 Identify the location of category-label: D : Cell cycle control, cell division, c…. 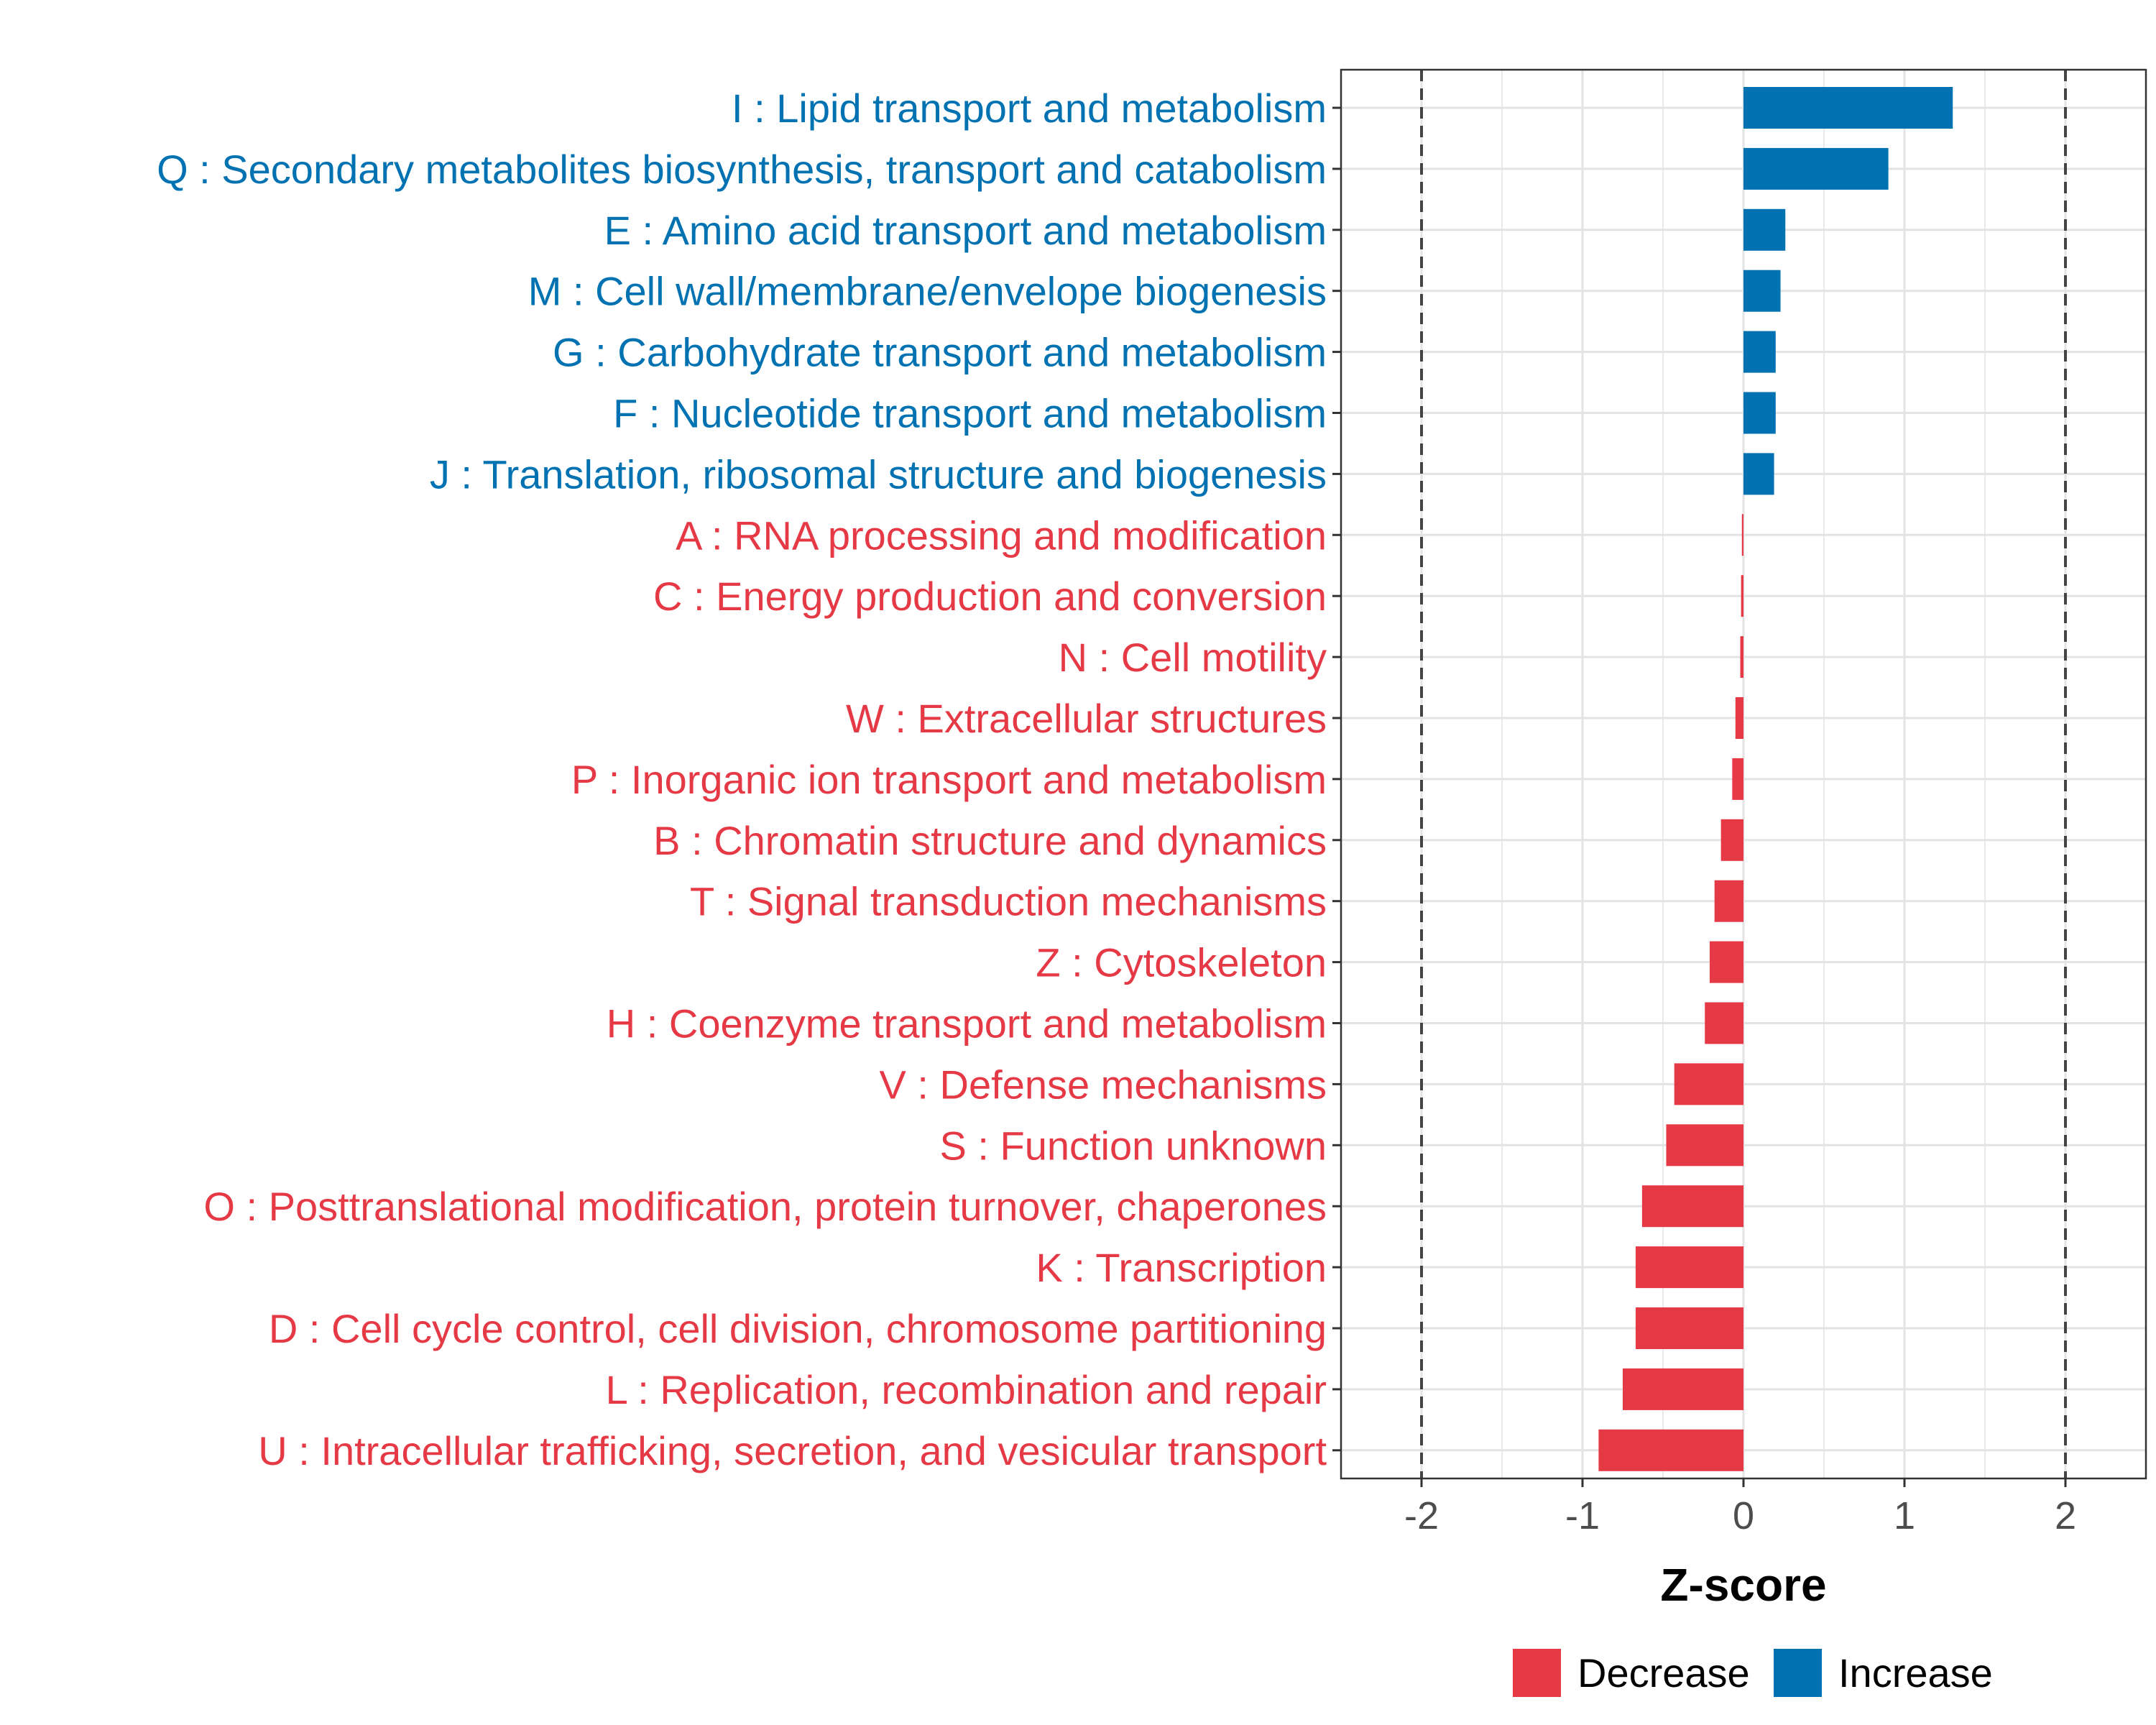
(798, 1328).